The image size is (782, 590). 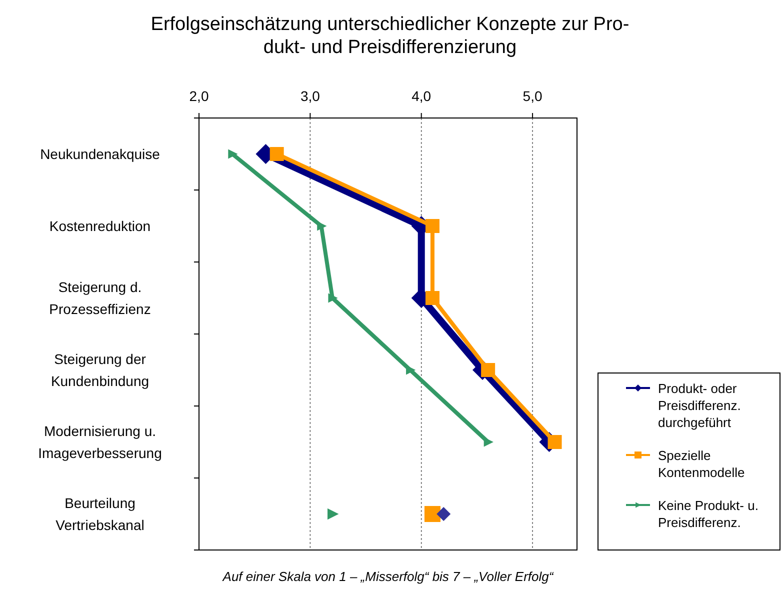 I want to click on y-tick-label: Steigerung d. Prozesseffizienz, so click(x=100, y=298).